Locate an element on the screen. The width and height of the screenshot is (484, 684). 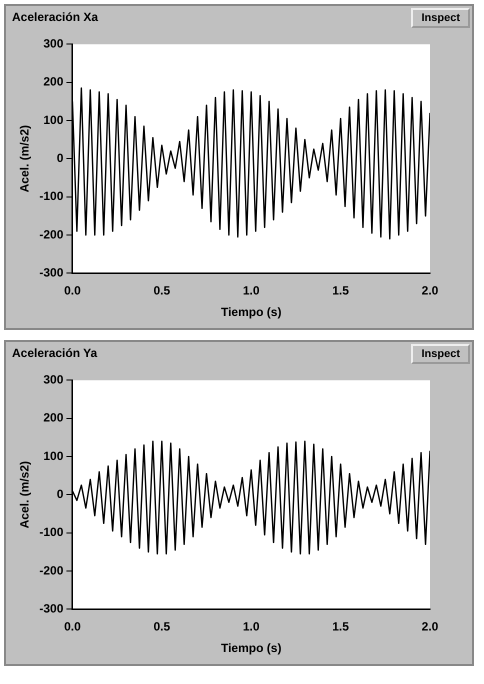
chart-title: Aceleración Ya is located at coordinates (55, 353).